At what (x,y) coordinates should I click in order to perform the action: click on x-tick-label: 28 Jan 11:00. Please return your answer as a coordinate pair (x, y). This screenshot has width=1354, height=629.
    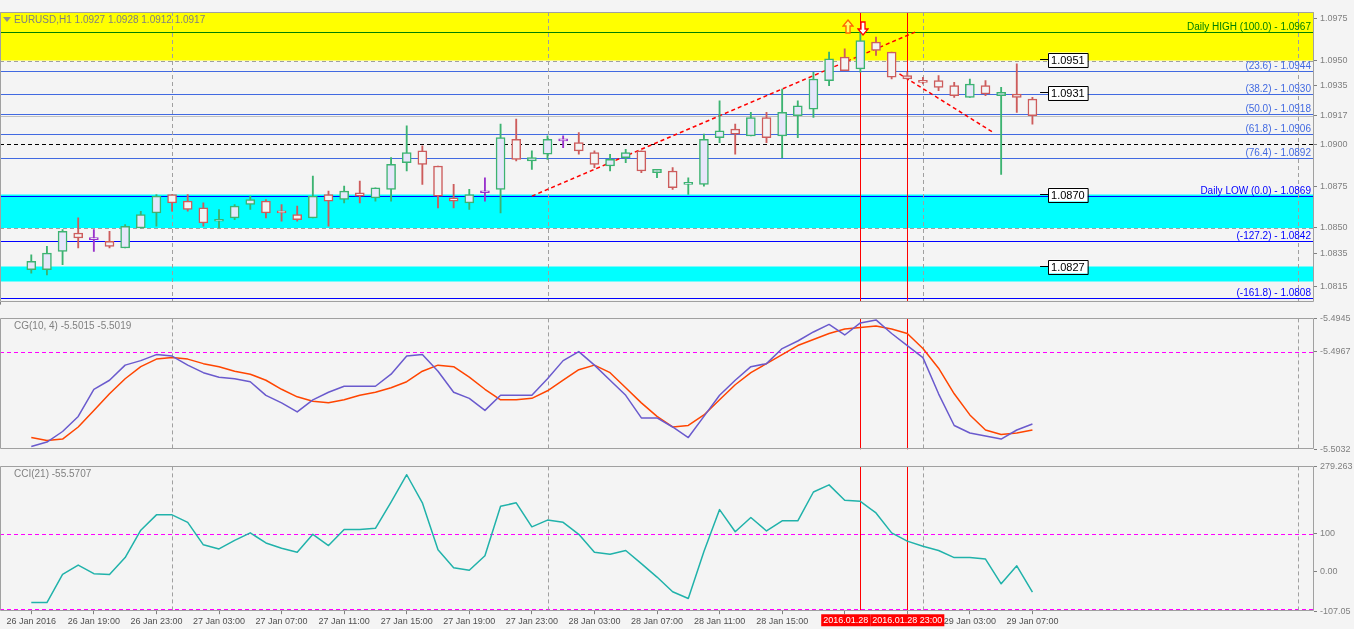
    Looking at the image, I should click on (719, 621).